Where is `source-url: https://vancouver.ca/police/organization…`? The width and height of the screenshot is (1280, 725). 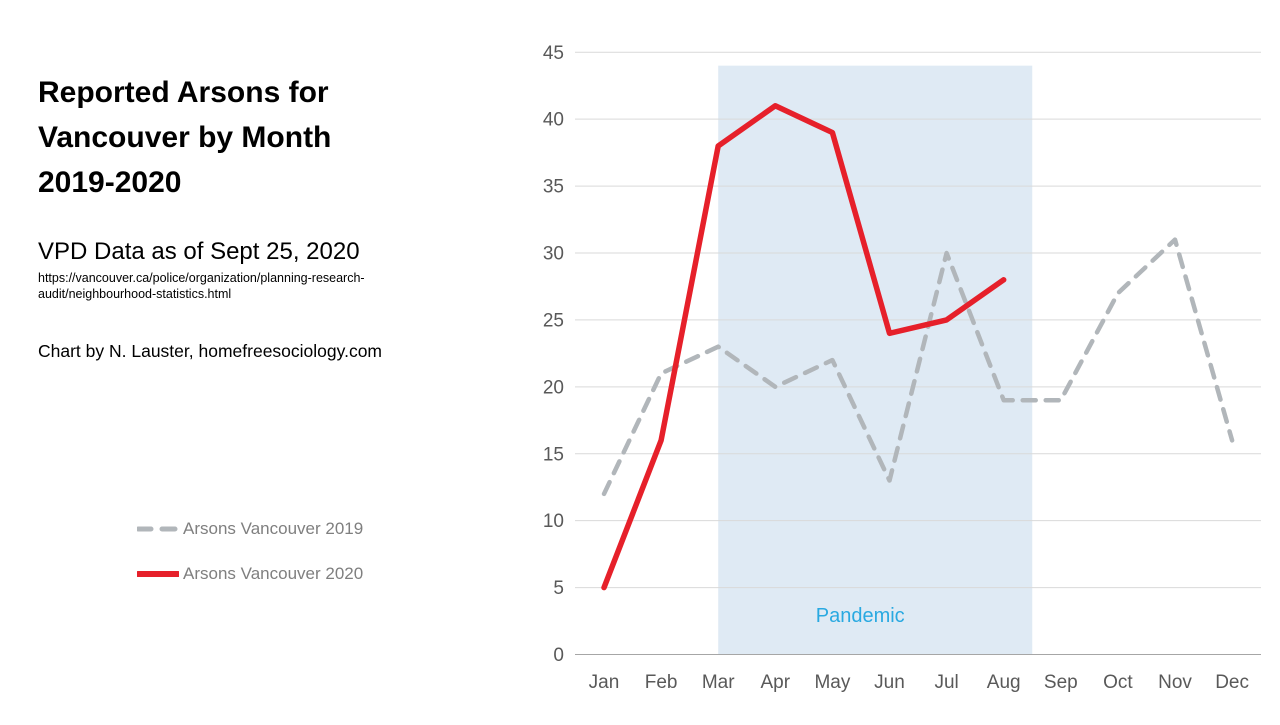
source-url: https://vancouver.ca/police/organization… is located at coordinates (273, 286).